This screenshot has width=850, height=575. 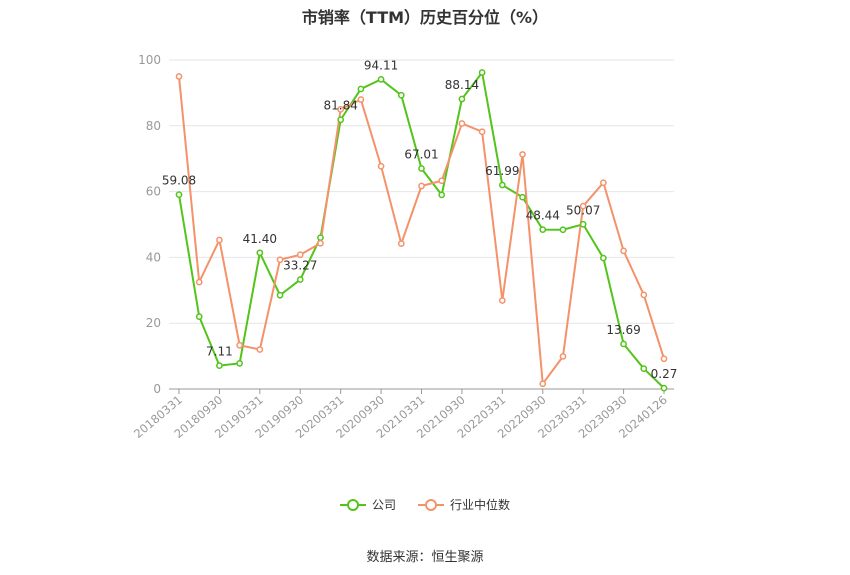 What do you see at coordinates (149, 60) in the screenshot?
I see `y-tick-label: 100` at bounding box center [149, 60].